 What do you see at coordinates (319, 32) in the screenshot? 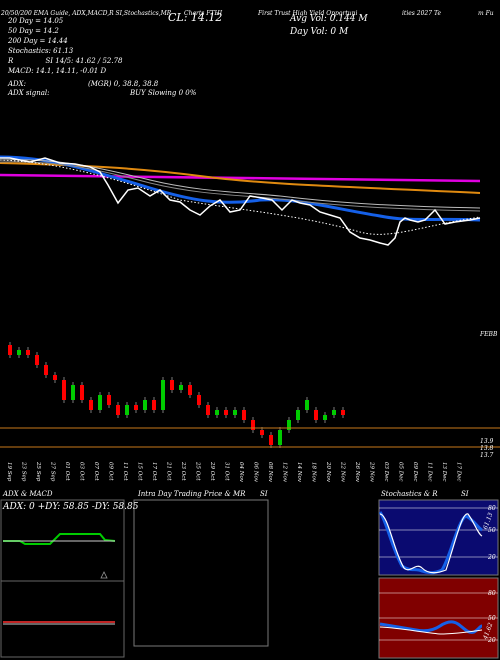
I see `day-volume: Day Vol: 0 M` at bounding box center [319, 32].